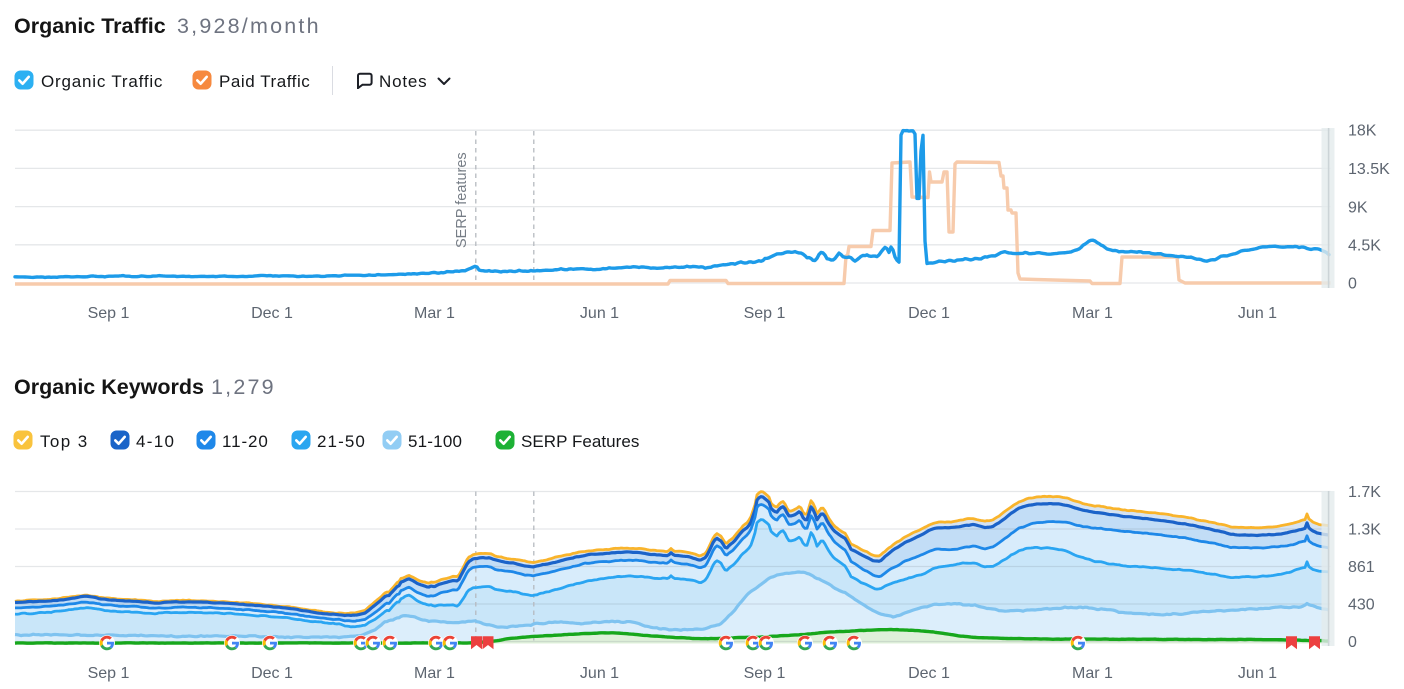  What do you see at coordinates (1358, 207) in the screenshot?
I see `svg-text: 9K` at bounding box center [1358, 207].